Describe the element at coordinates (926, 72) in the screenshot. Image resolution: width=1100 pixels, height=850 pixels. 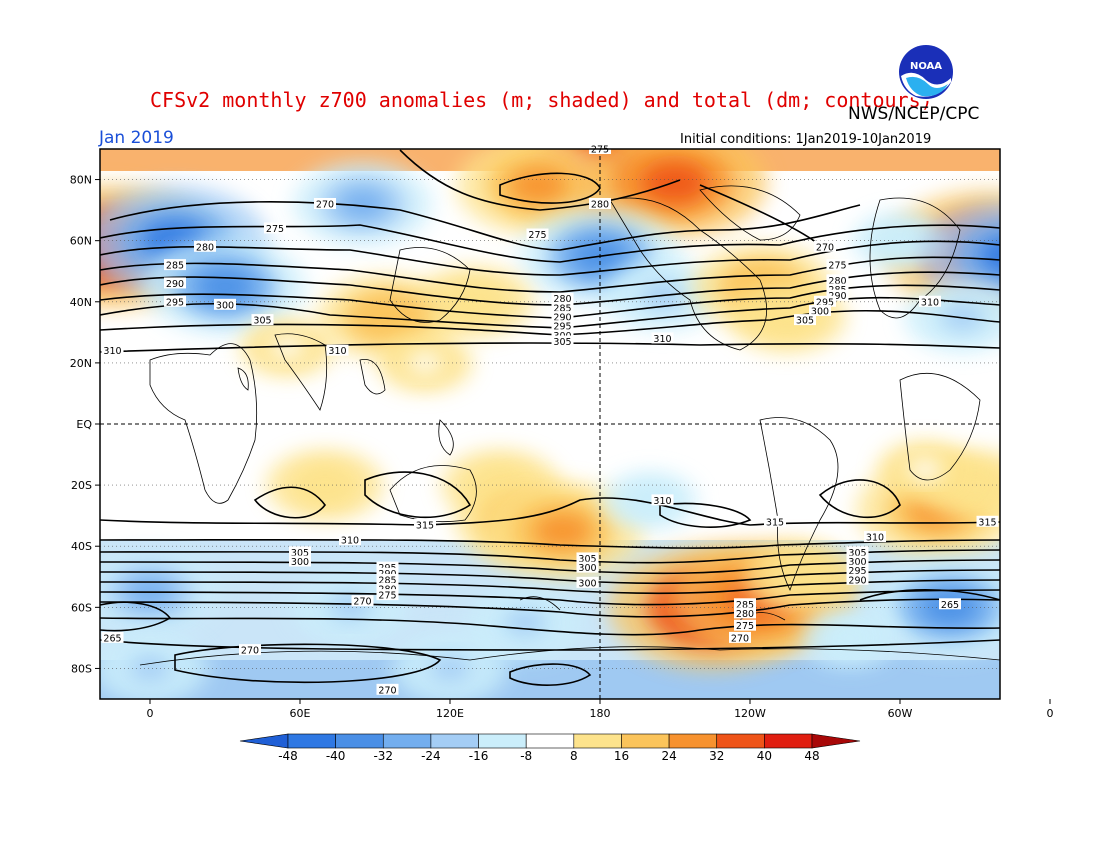
I see `noaa-logo-icon: NOAA` at that location.